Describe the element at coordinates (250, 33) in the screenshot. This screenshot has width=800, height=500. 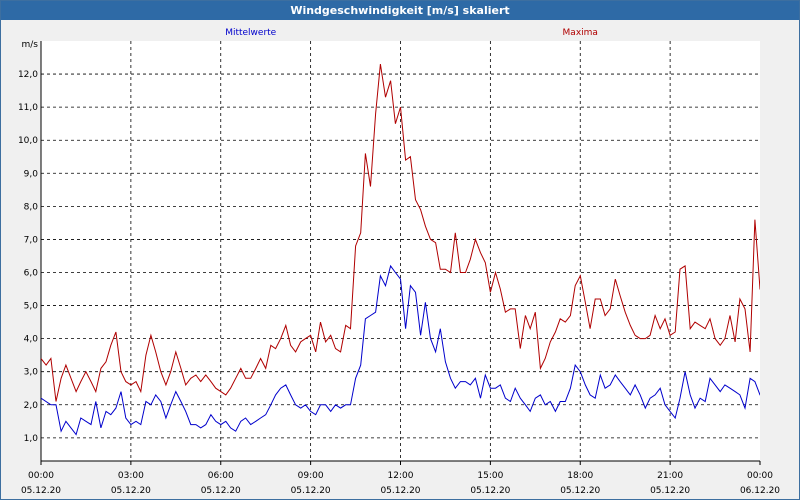
I see `legend-label-mittelwerte: Mittelwerte` at that location.